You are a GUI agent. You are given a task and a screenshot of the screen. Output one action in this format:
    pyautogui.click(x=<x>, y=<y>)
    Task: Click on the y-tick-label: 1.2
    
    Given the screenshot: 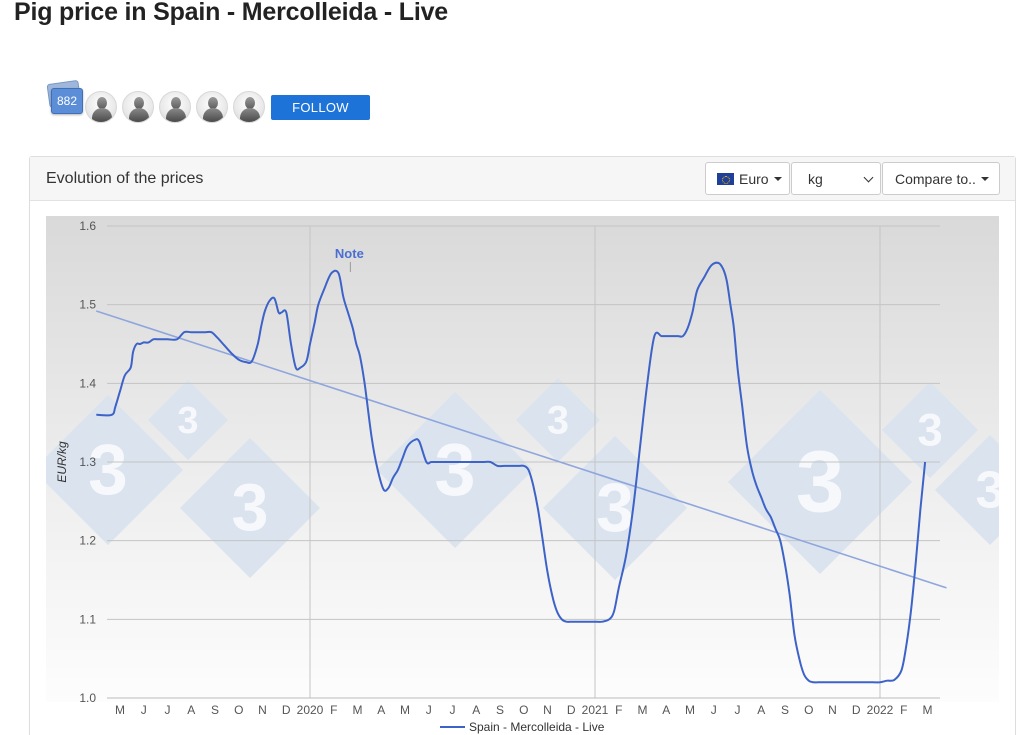 What is the action you would take?
    pyautogui.click(x=87, y=541)
    